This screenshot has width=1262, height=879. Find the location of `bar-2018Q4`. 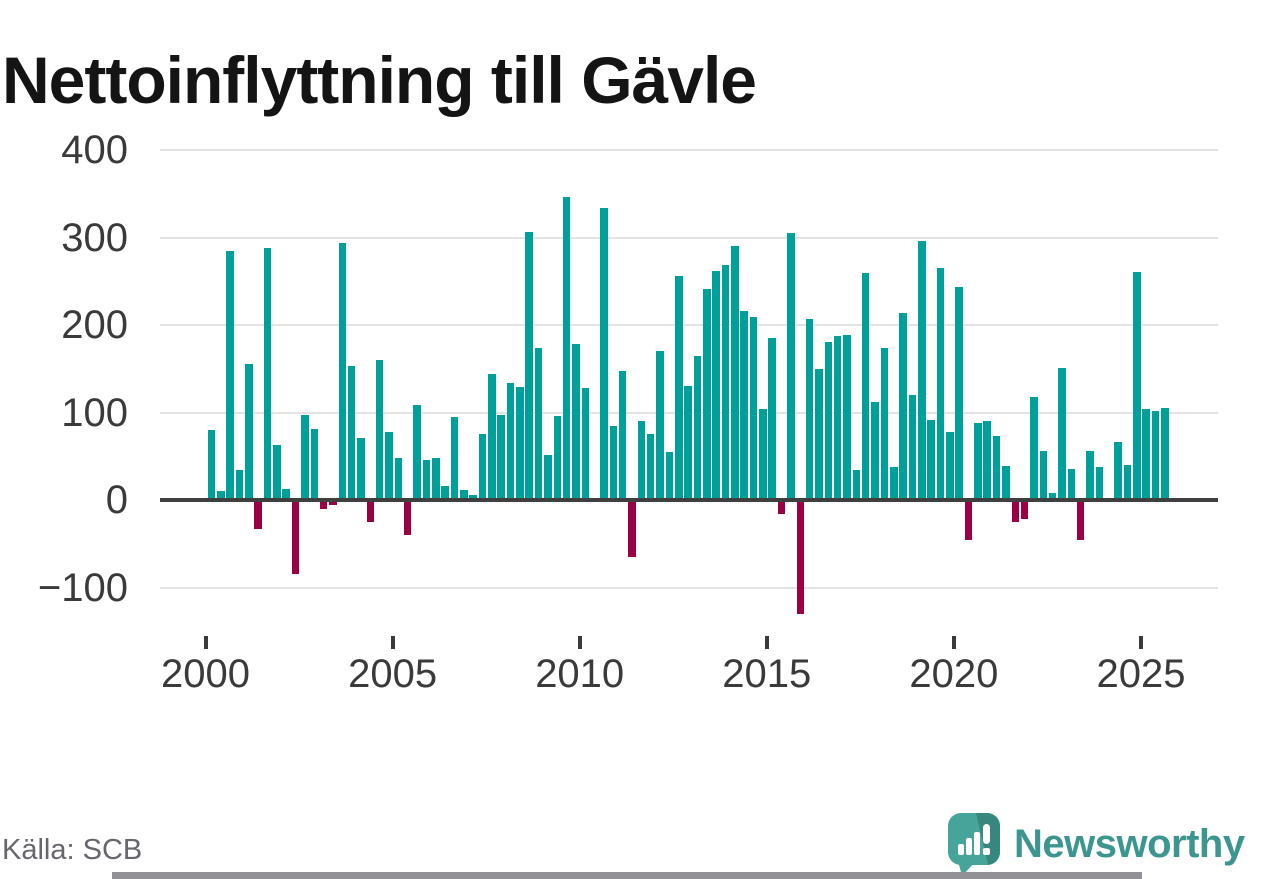

bar-2018Q4 is located at coordinates (912, 448).